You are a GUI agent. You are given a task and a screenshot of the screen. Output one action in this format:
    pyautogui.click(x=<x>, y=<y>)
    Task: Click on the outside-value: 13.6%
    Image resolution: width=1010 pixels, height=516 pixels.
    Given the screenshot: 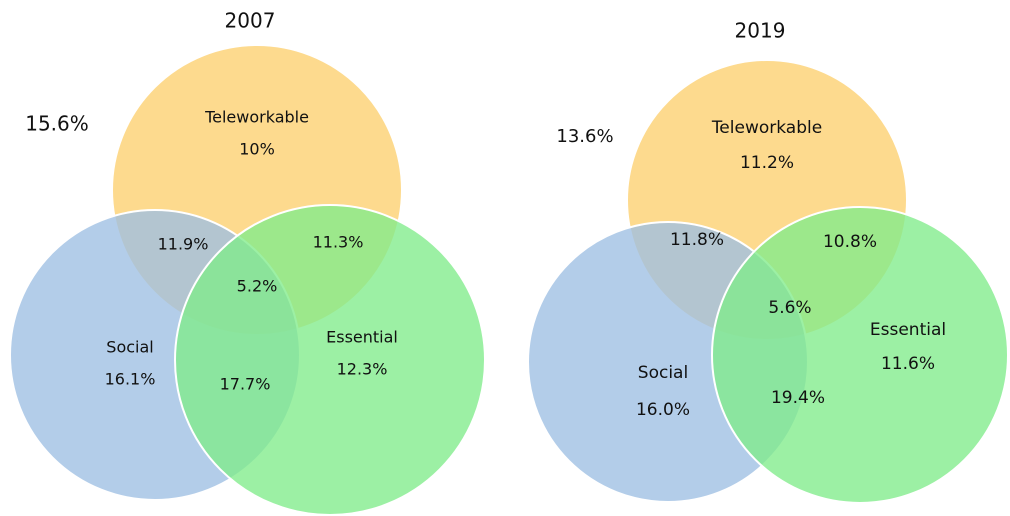 What is the action you would take?
    pyautogui.click(x=584, y=136)
    